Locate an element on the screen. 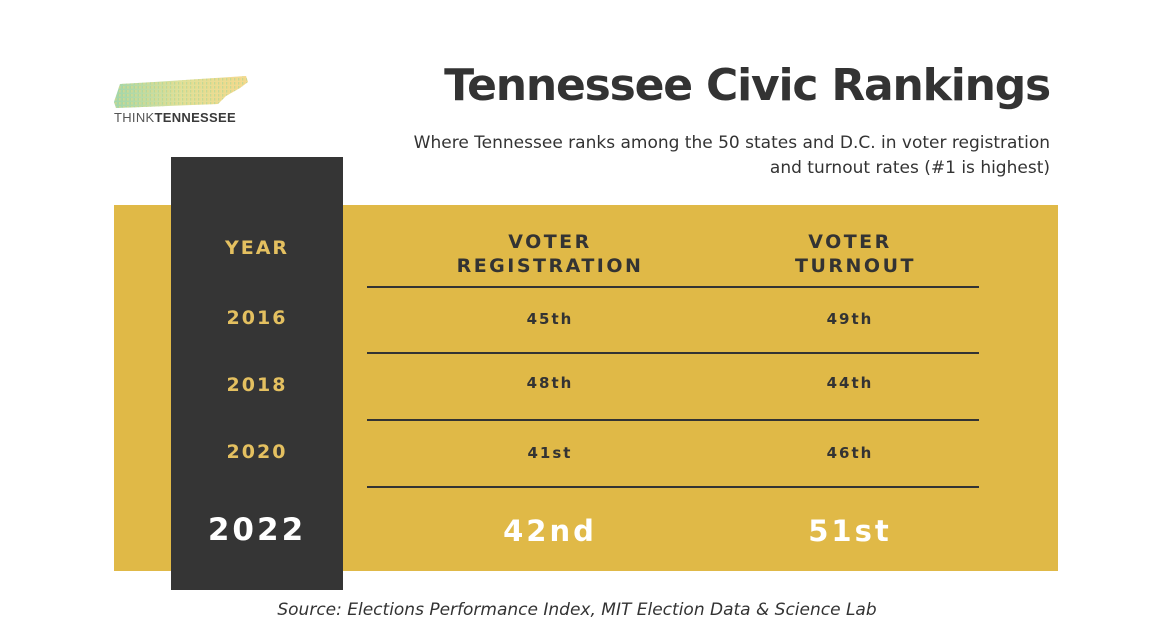  tennessee-dot-map-icon is located at coordinates (181, 92).